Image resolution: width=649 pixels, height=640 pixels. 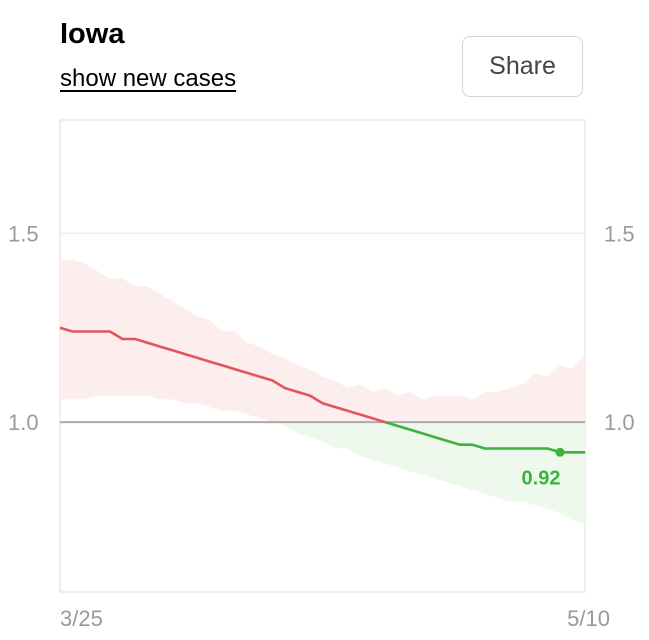 What do you see at coordinates (222, 375) in the screenshot?
I see `series-line-above` at bounding box center [222, 375].